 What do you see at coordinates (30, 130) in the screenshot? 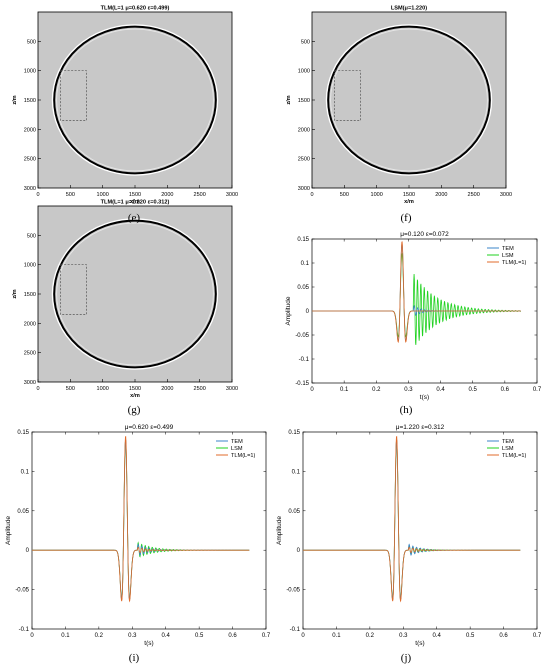
I see `y-tick-label: 2000` at bounding box center [30, 130].